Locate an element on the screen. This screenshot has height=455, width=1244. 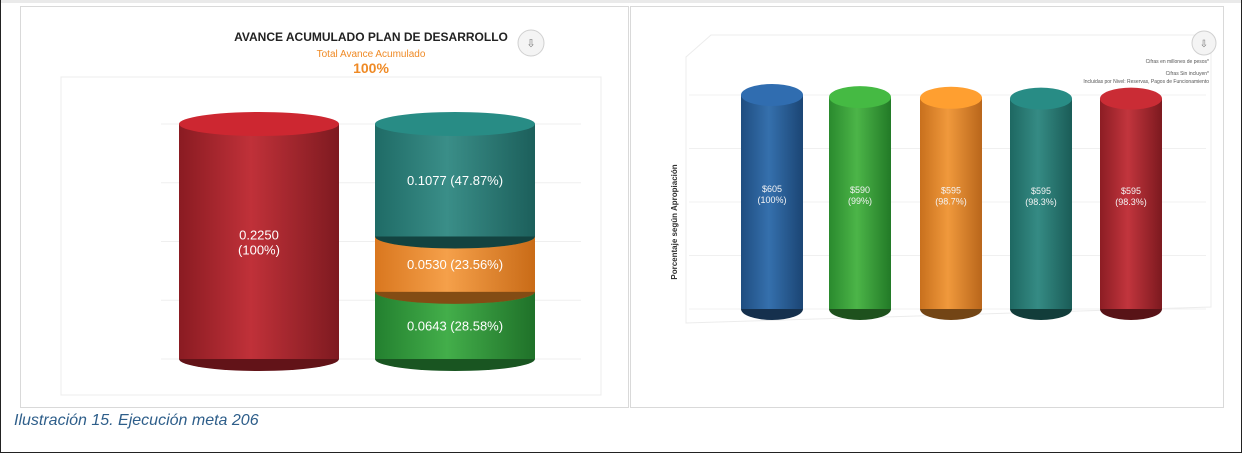
data-label: 0.0530 (23.56%) is located at coordinates (455, 264).